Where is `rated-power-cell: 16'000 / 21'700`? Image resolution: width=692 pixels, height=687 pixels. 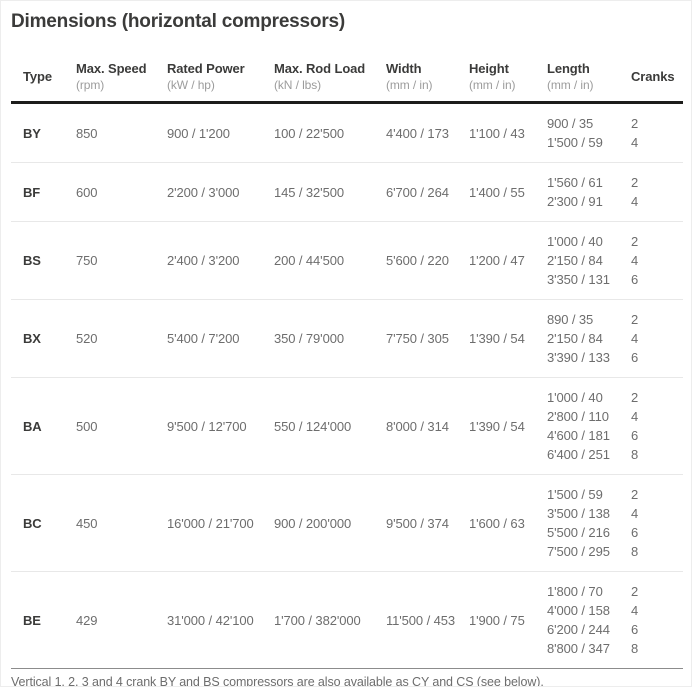 rated-power-cell: 16'000 / 21'700 is located at coordinates (220, 523).